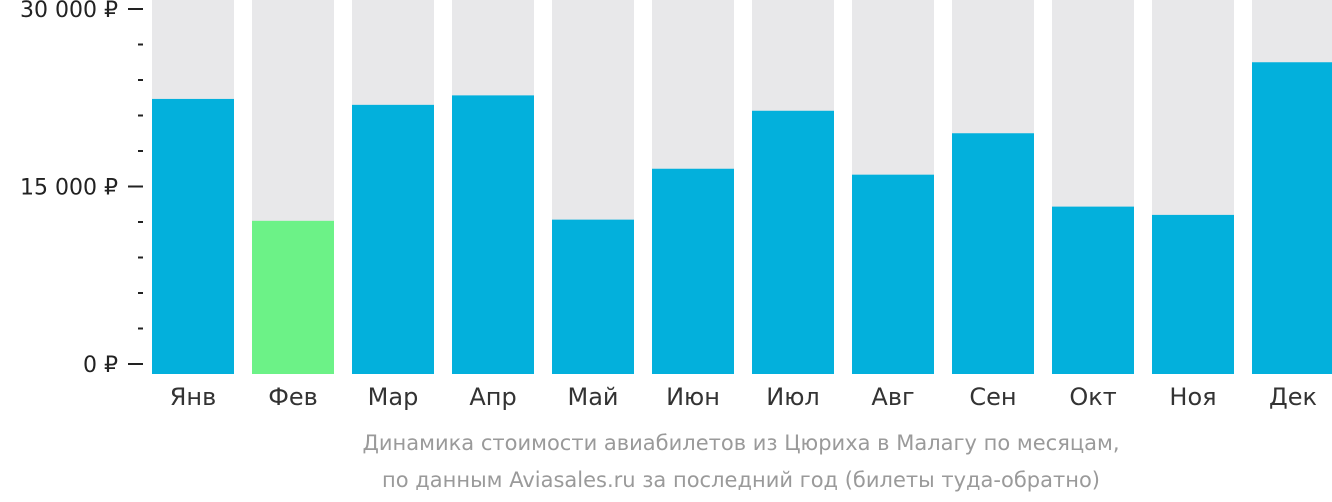  What do you see at coordinates (743, 397) in the screenshot?
I see `x-axis: Янв Фев Мар Апр Май Июн Июл Авг Сен Окт Ноя Дек` at bounding box center [743, 397].